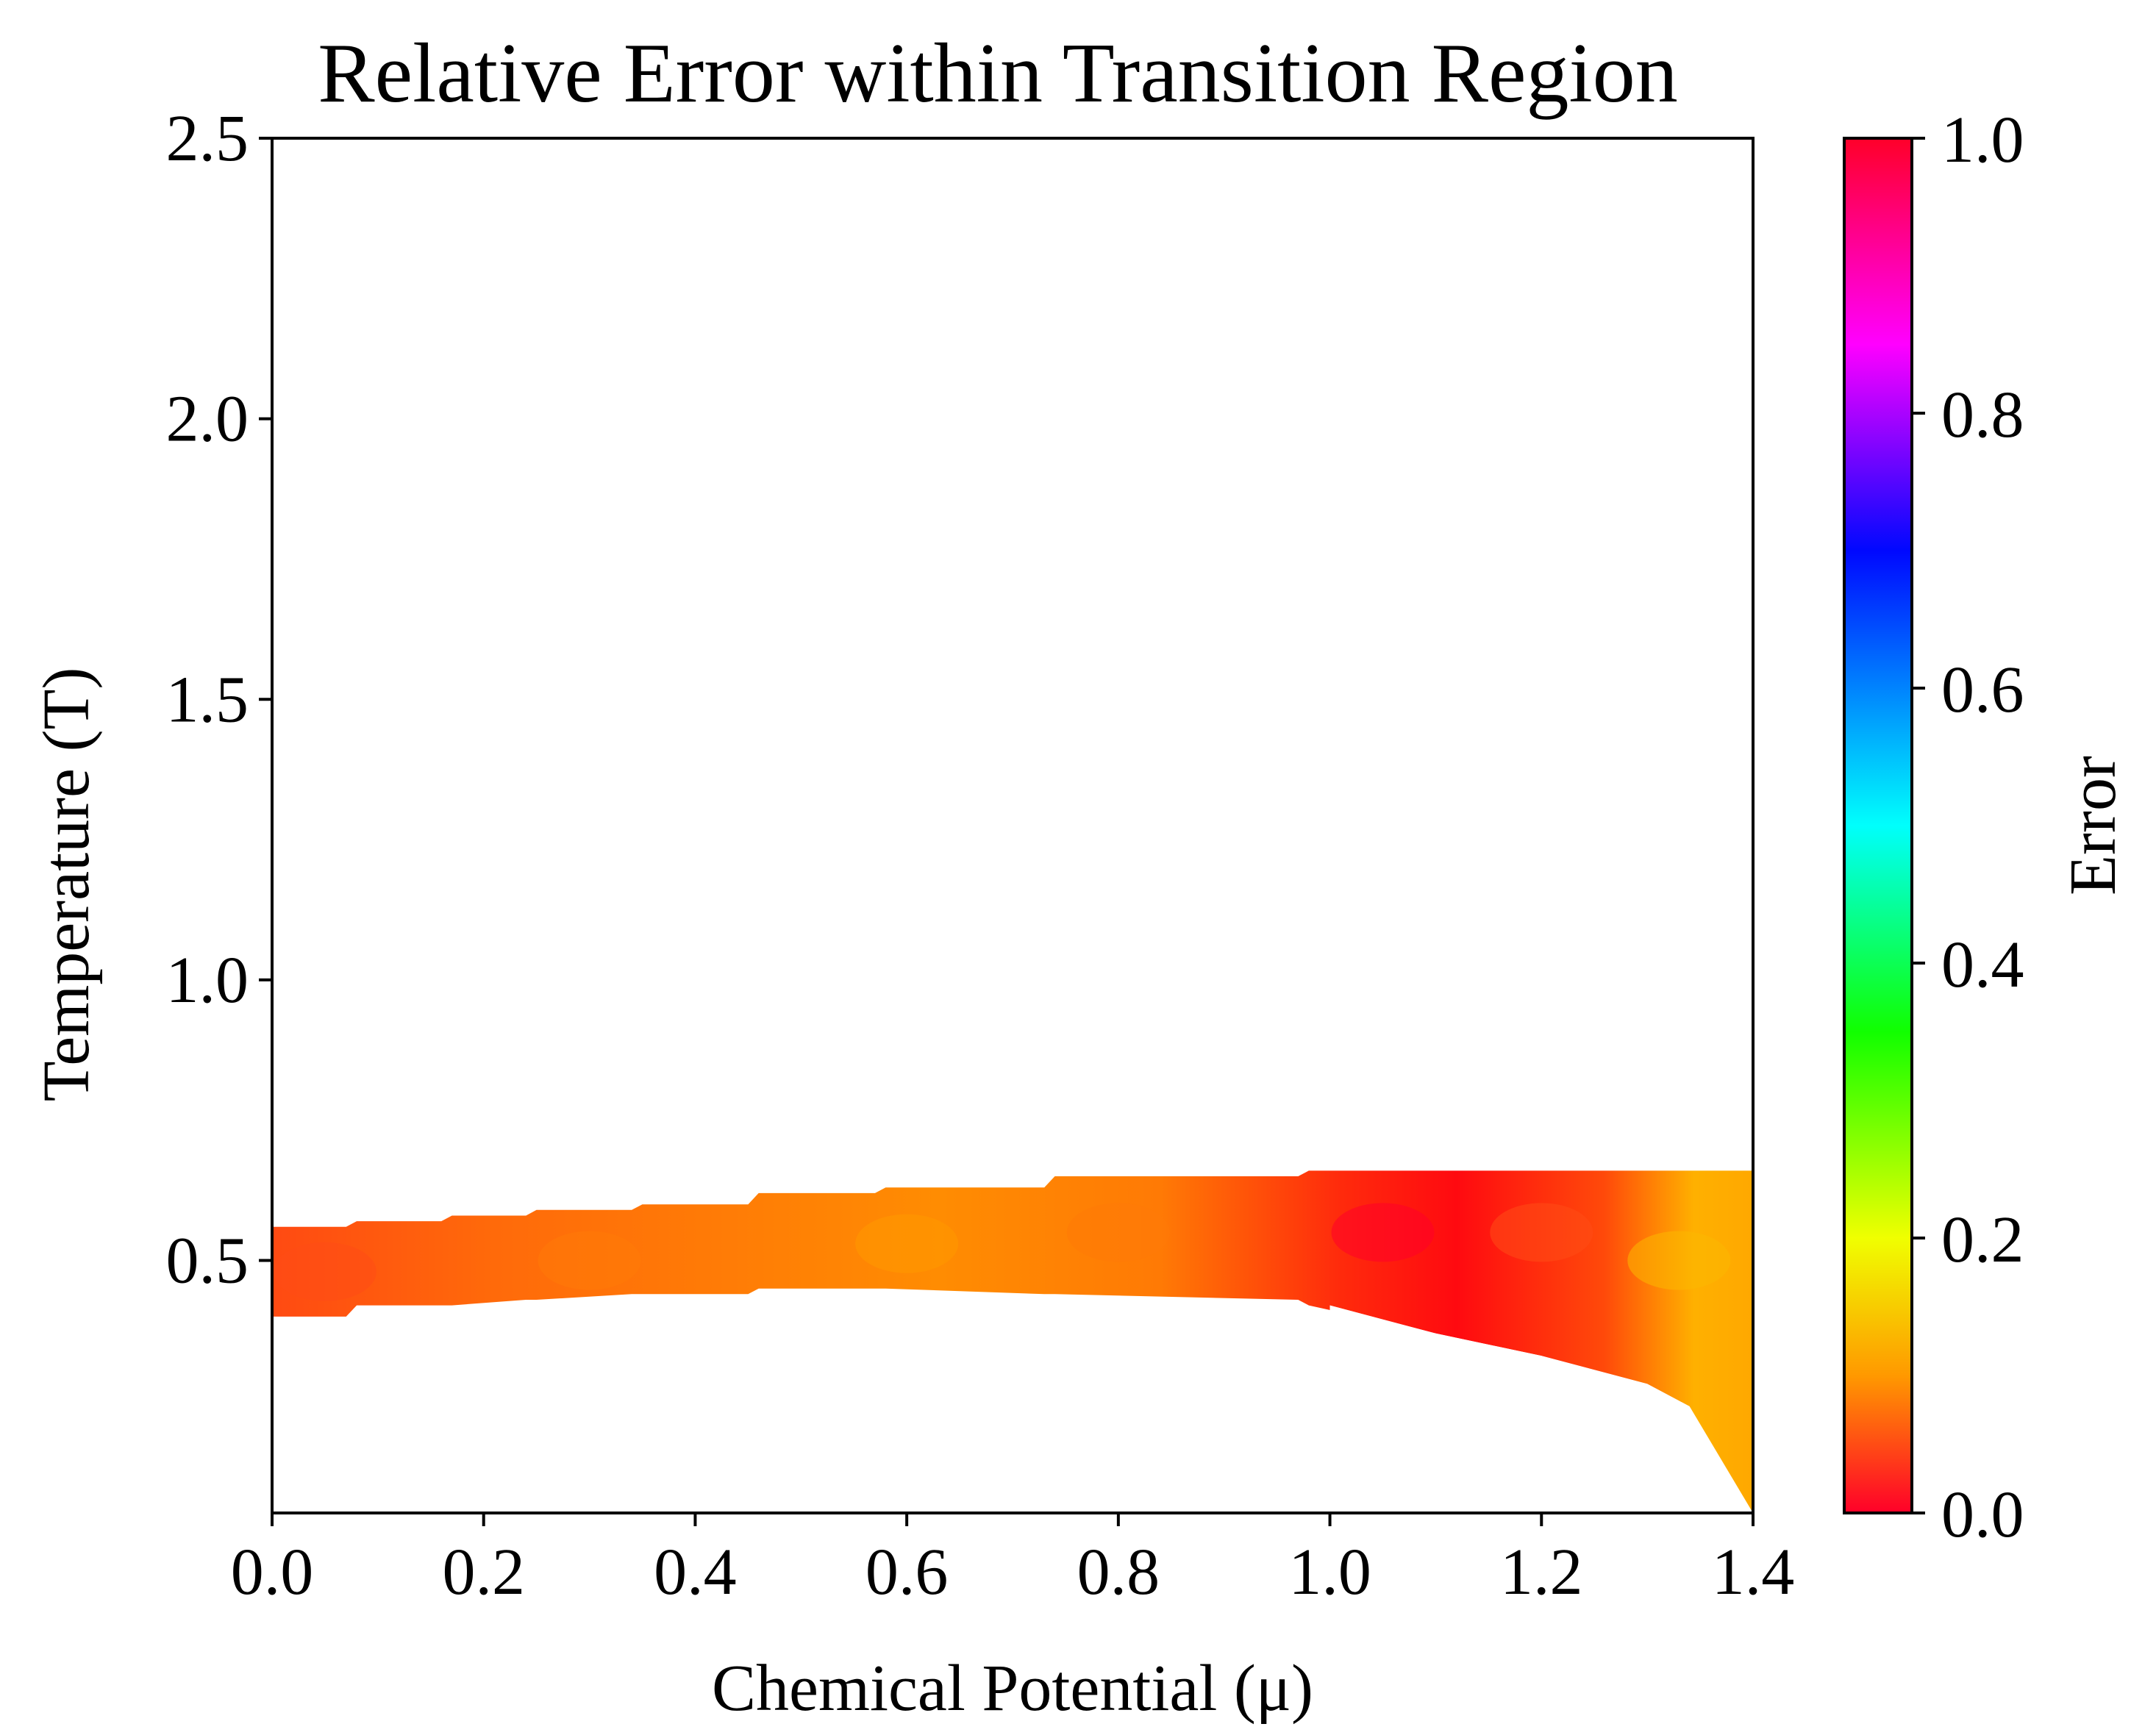 The height and width of the screenshot is (1735, 2156). Describe the element at coordinates (207, 419) in the screenshot. I see `y-tick-label: 2.0` at that location.